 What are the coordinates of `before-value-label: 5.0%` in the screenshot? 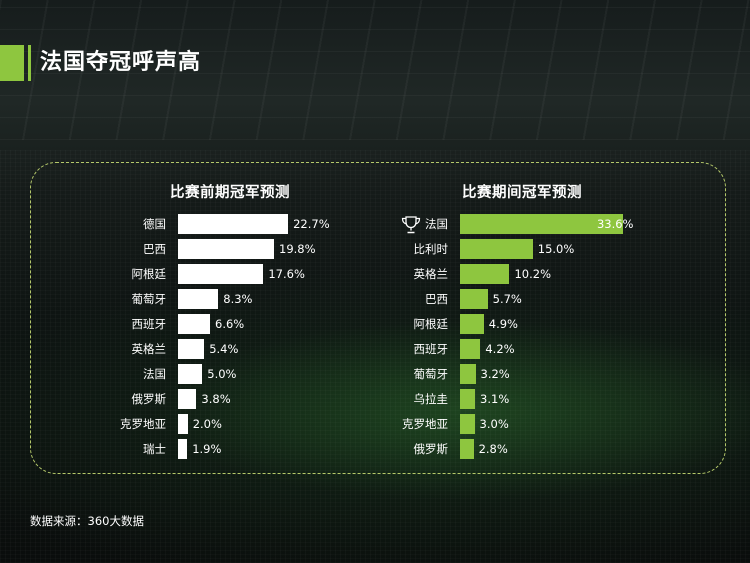 It's located at (222, 374).